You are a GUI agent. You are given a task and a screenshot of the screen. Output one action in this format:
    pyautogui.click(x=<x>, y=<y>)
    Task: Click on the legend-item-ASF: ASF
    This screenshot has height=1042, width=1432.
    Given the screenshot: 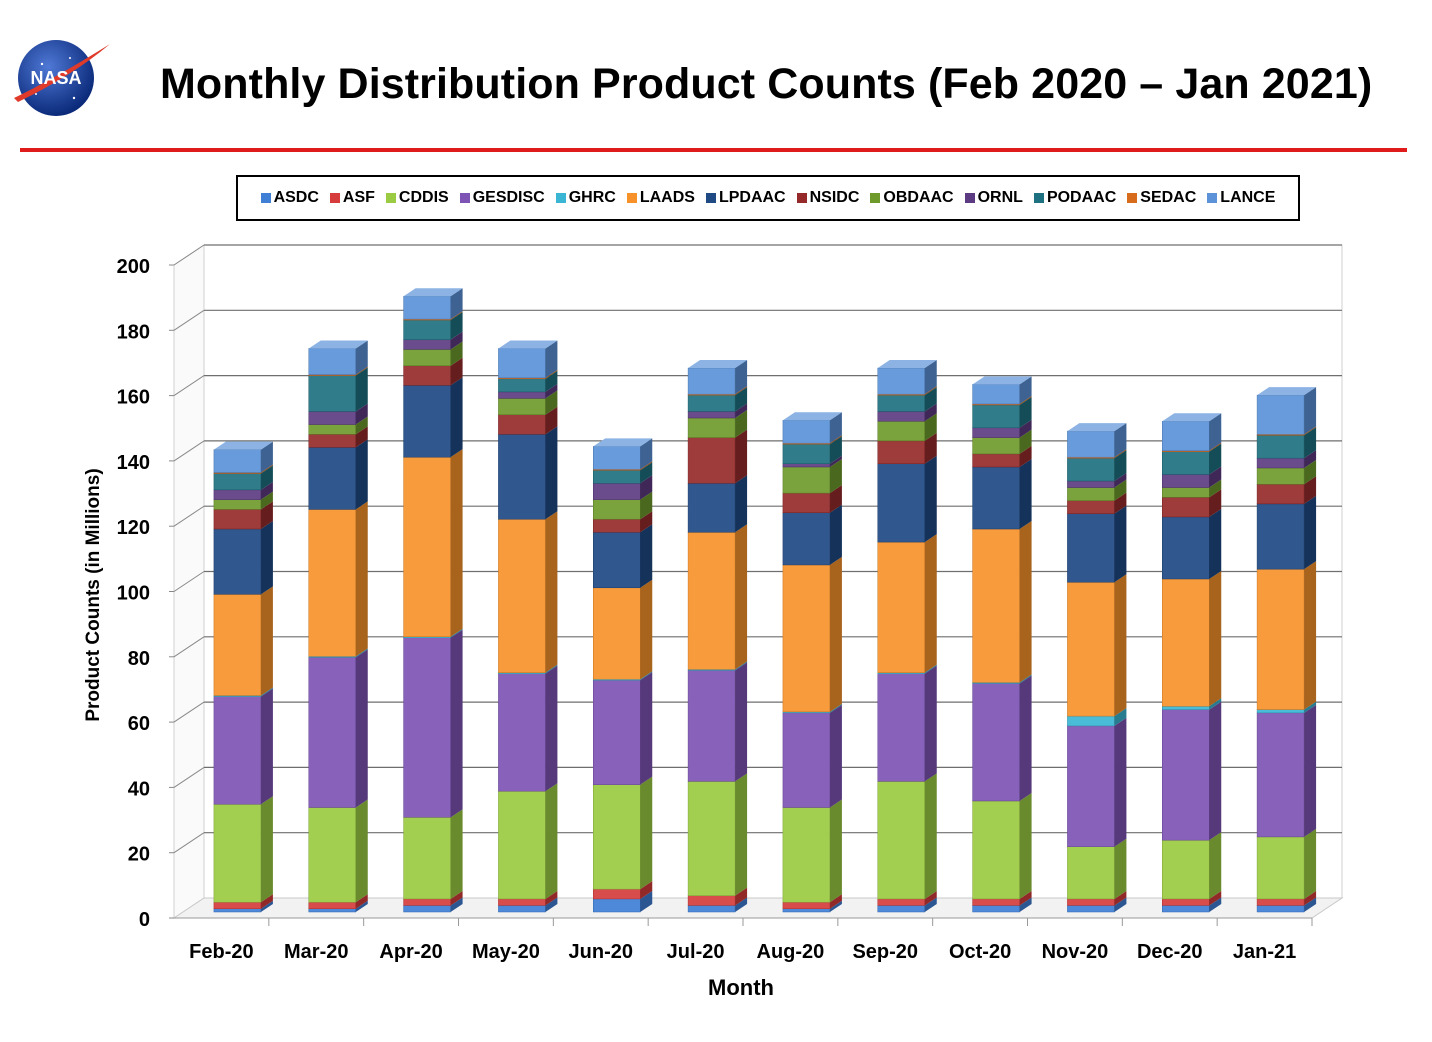 What is the action you would take?
    pyautogui.click(x=352, y=198)
    